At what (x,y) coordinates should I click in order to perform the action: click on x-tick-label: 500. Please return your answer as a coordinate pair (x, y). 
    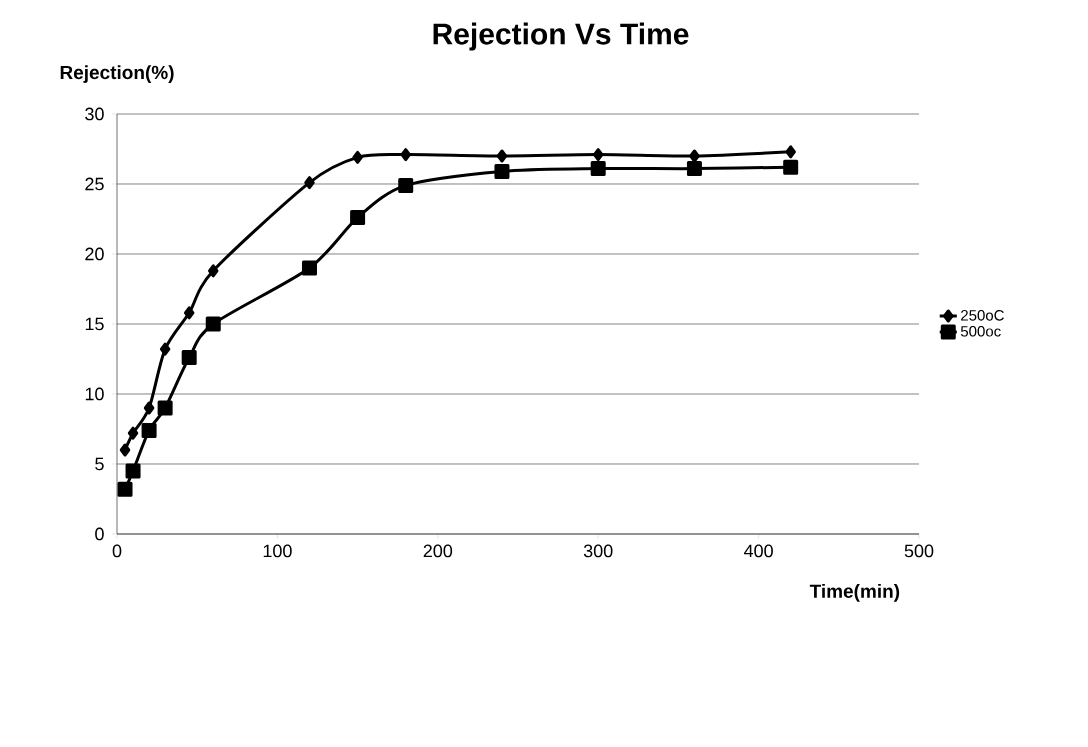
    Looking at the image, I should click on (919, 551).